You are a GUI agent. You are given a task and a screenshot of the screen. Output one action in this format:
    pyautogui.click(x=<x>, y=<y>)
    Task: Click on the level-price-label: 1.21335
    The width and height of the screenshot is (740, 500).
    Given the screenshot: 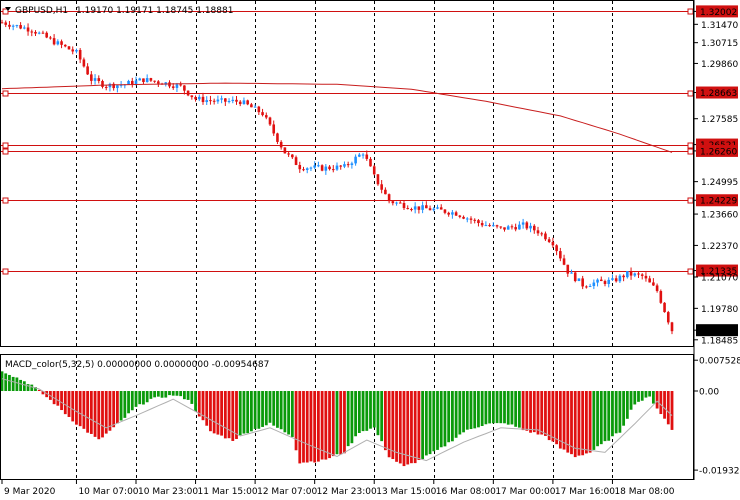 What is the action you would take?
    pyautogui.click(x=718, y=272)
    